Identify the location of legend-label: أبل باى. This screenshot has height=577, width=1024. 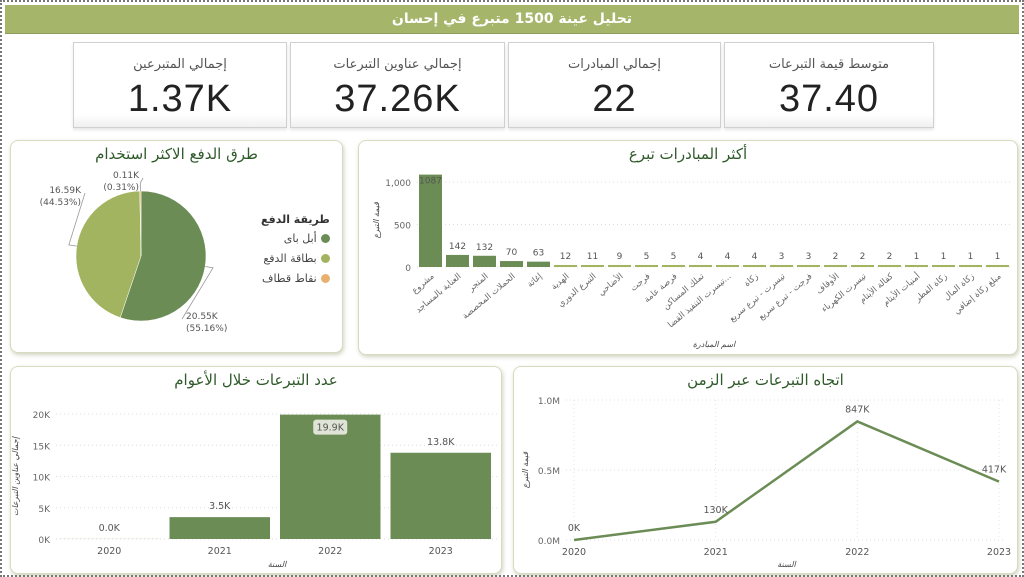
(300, 238).